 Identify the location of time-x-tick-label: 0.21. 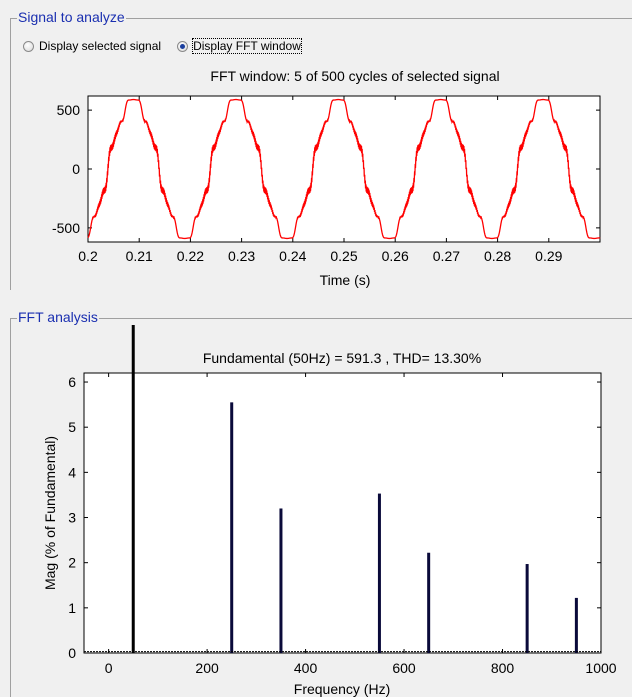
(139, 256).